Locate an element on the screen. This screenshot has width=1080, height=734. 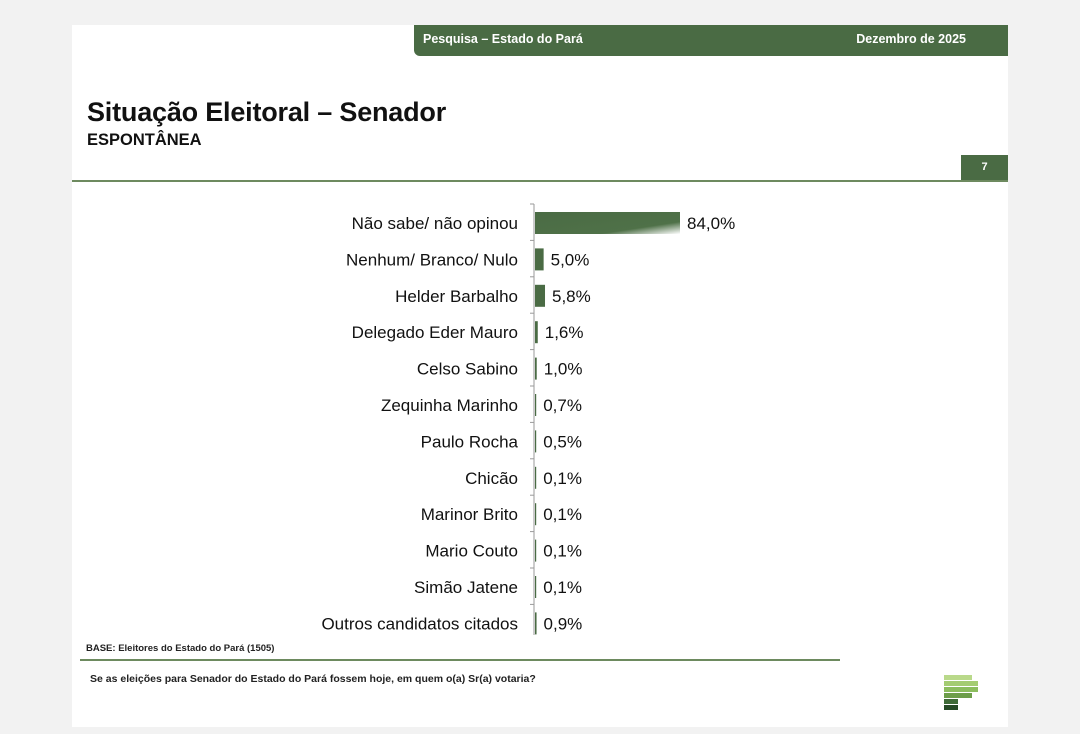
category-label: Outros candidatos citados is located at coordinates (419, 623).